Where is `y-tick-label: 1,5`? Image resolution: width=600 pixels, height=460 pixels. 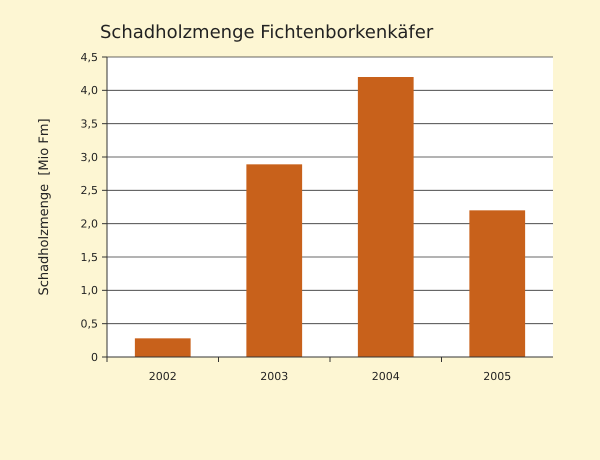 y-tick-label: 1,5 is located at coordinates (89, 257).